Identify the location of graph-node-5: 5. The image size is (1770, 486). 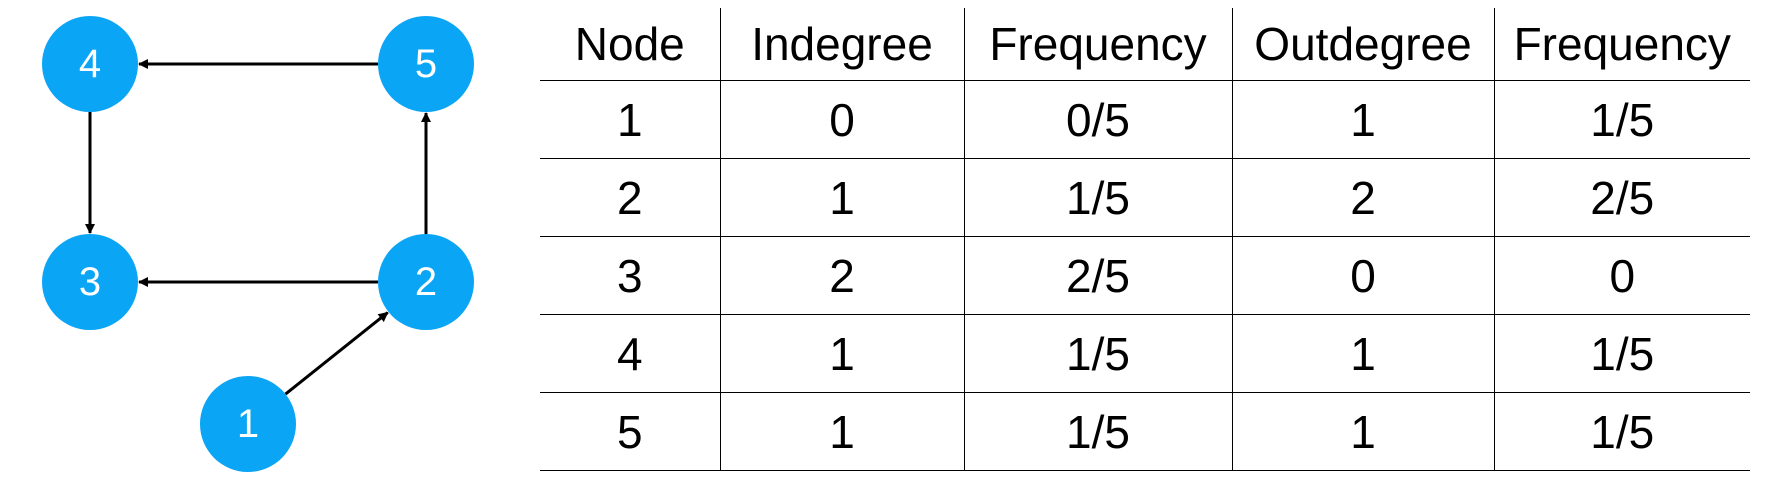
(426, 64).